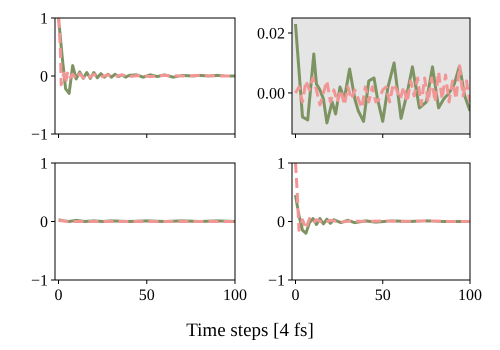 This screenshot has height=350, width=500. Describe the element at coordinates (271, 94) in the screenshot. I see `y-tick-label: 0.00` at that location.